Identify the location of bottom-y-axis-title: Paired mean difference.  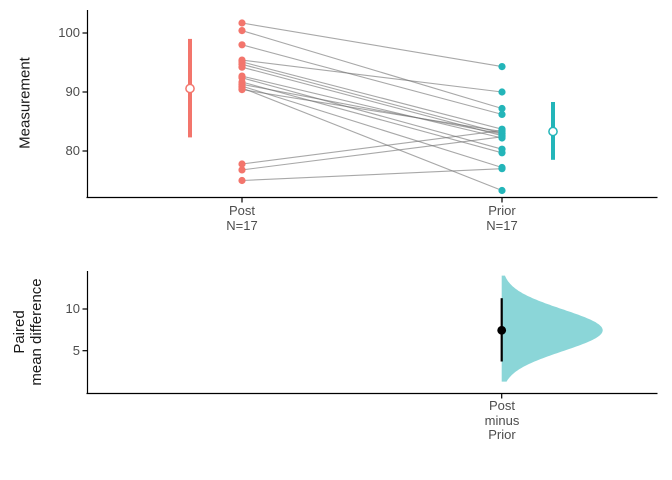
(28, 331).